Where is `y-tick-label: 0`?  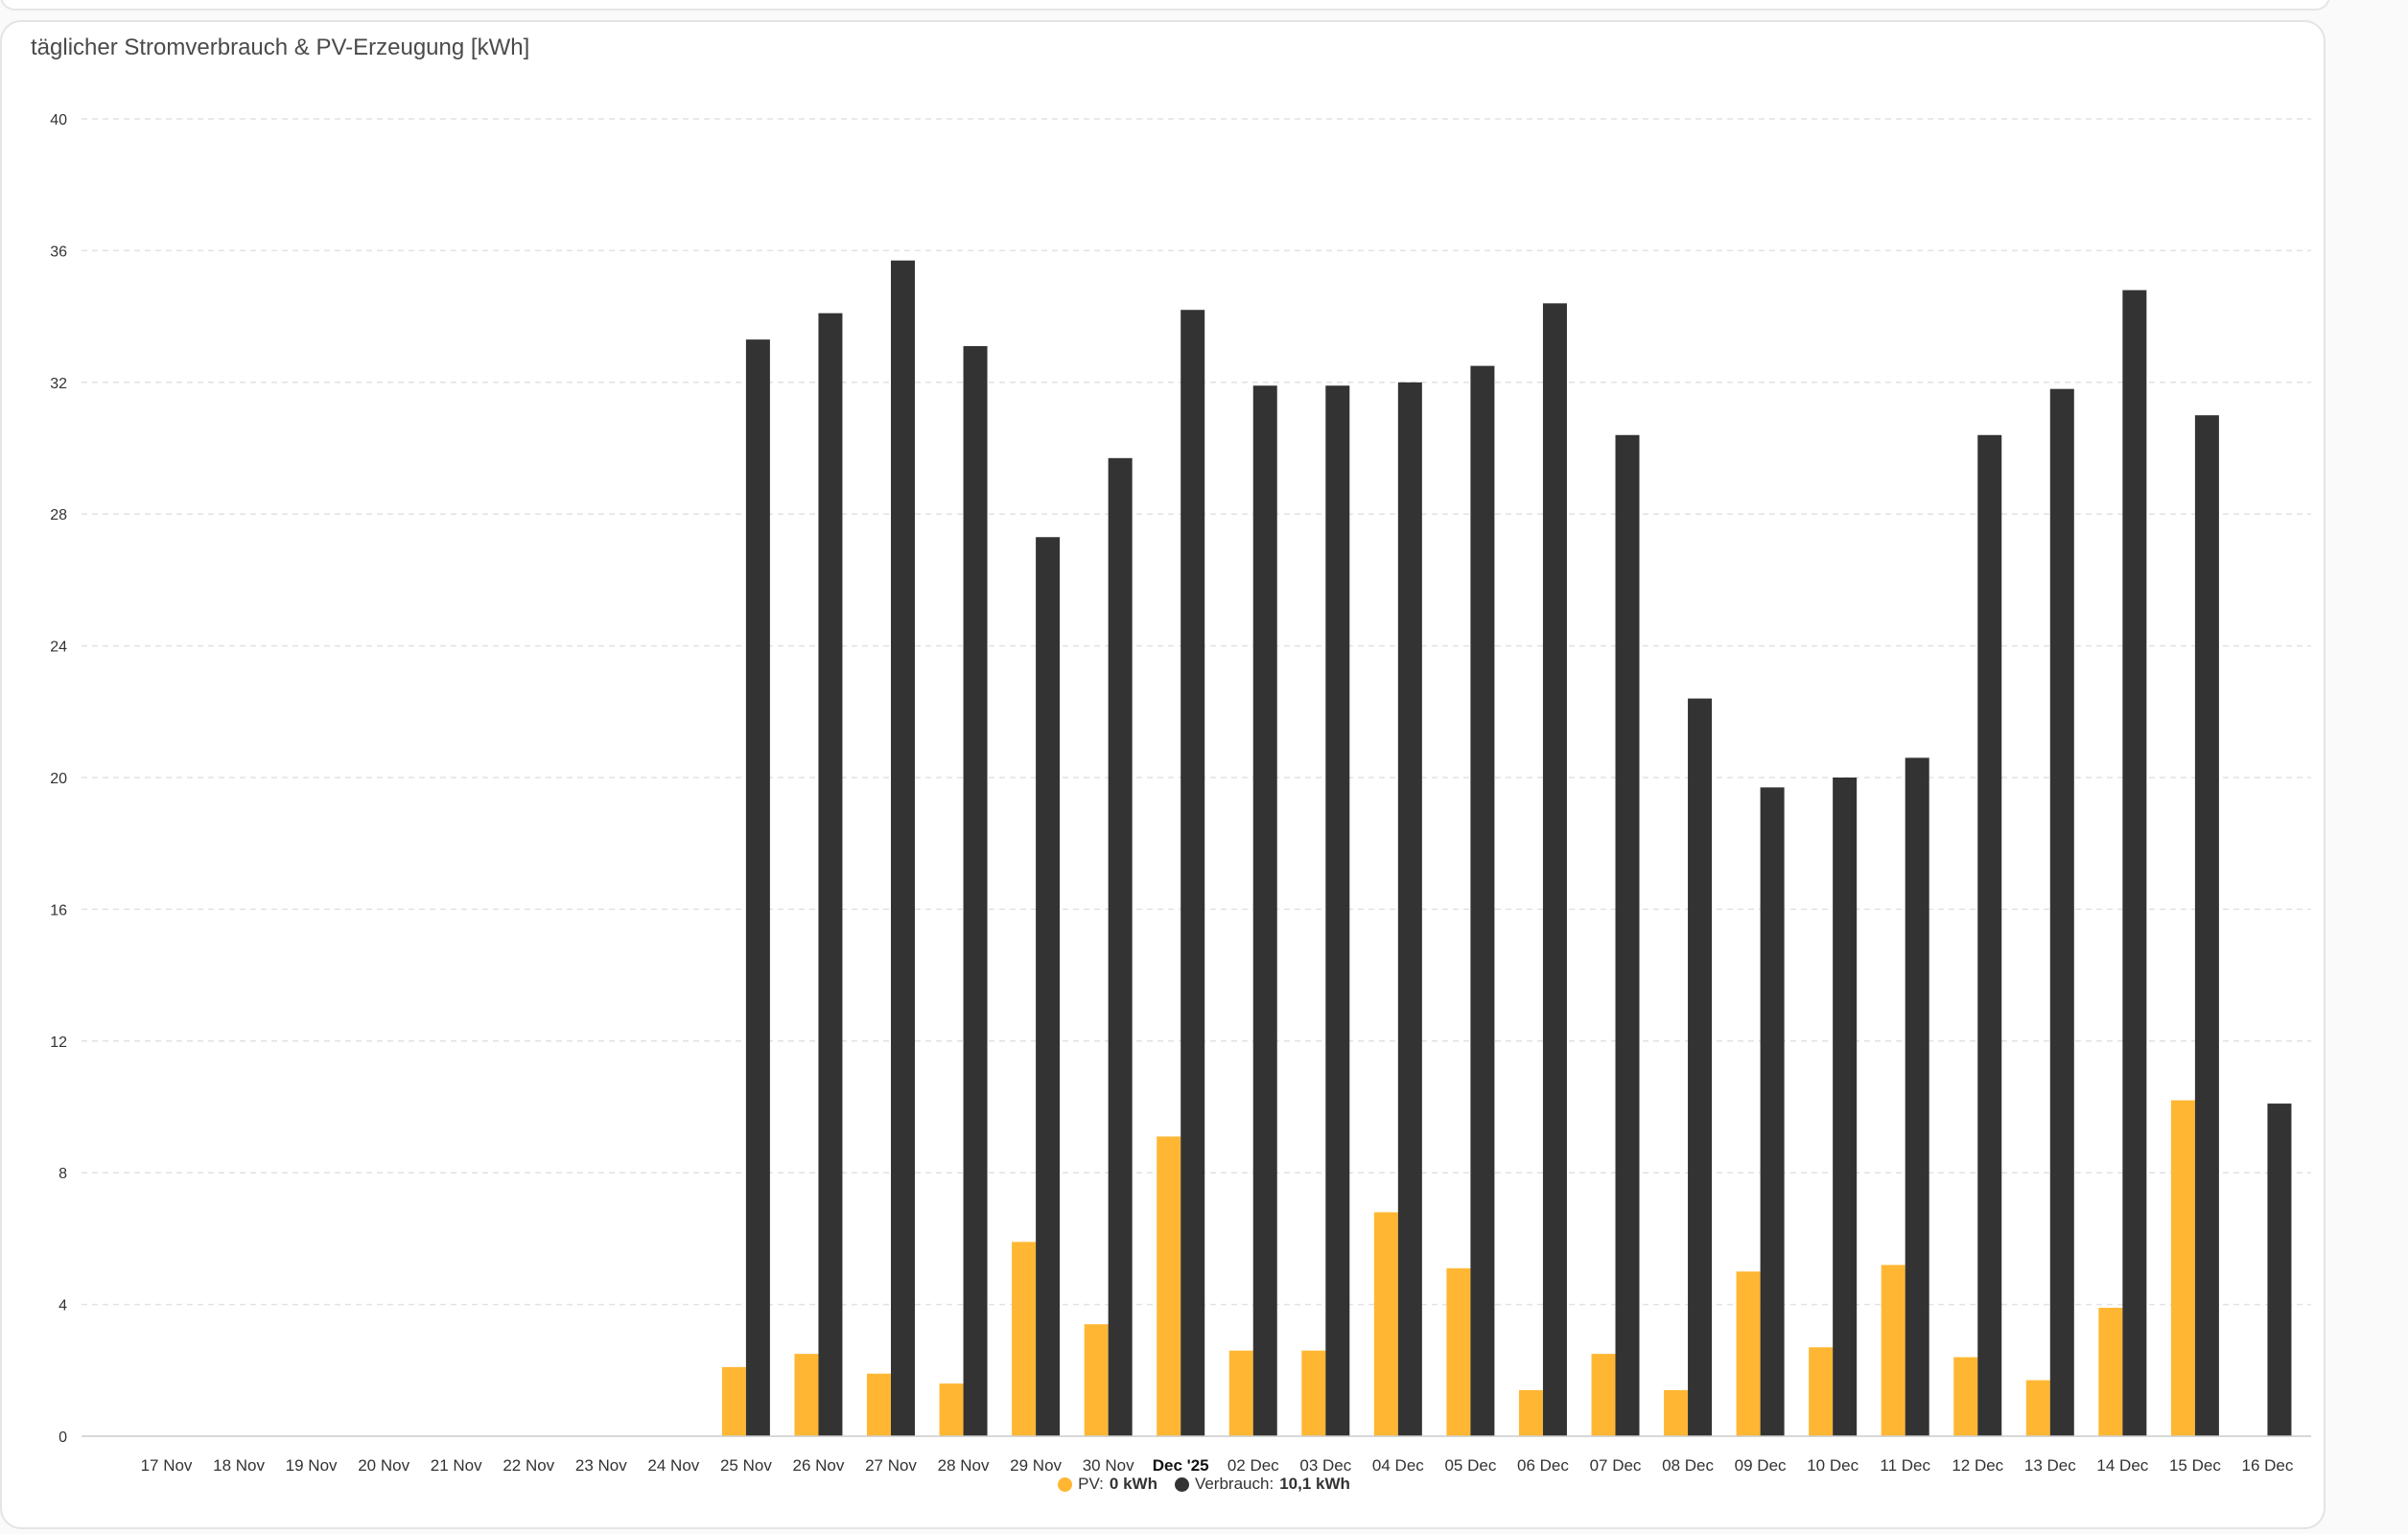
y-tick-label: 0 is located at coordinates (63, 1438).